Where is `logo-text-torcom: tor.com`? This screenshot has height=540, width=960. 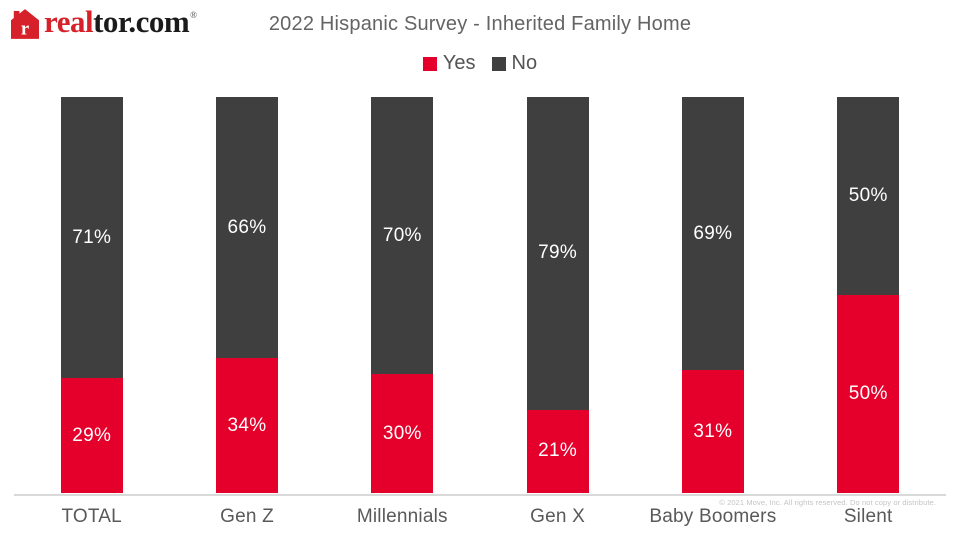
logo-text-torcom: tor.com is located at coordinates (141, 21).